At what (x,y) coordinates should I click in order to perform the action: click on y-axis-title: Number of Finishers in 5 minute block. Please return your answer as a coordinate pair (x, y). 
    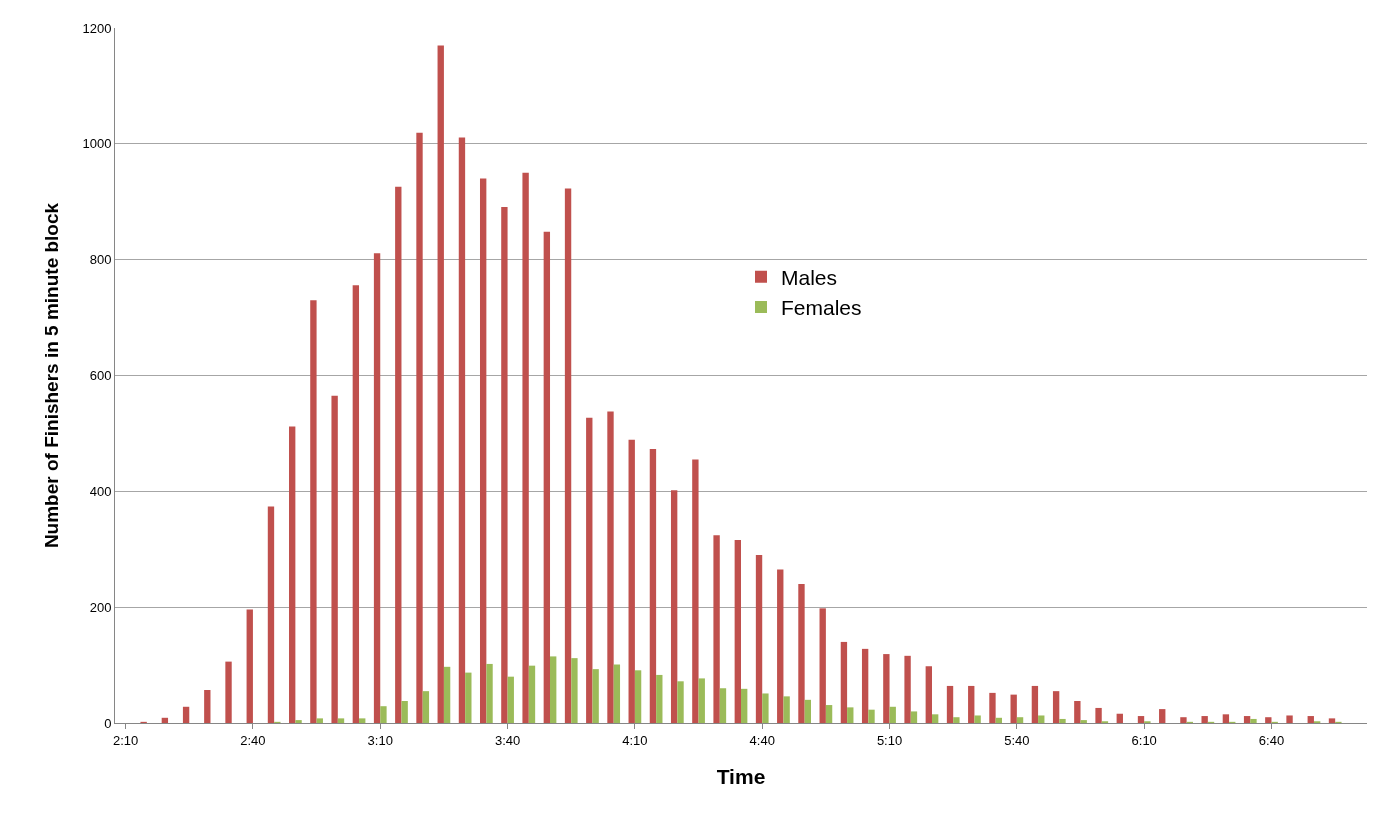
    Looking at the image, I should click on (52, 375).